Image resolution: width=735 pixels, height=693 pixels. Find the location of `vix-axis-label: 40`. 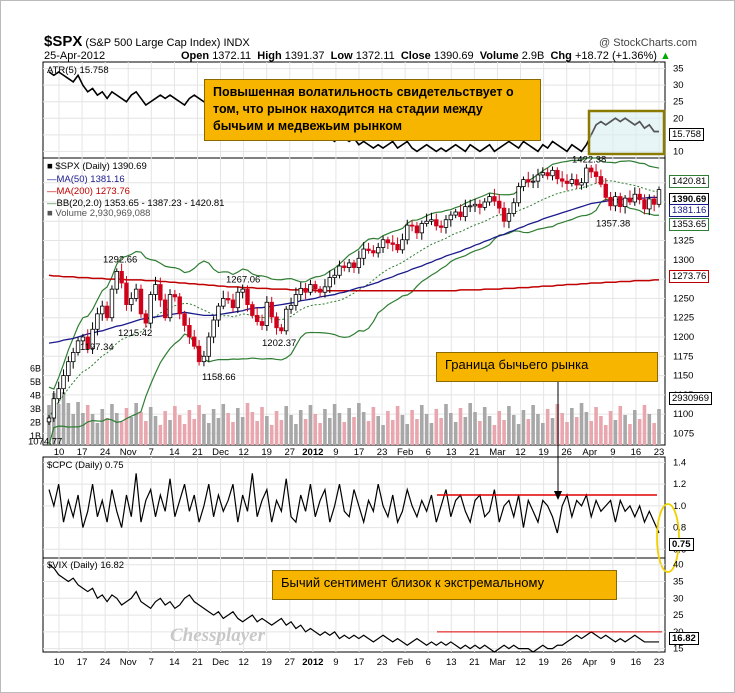

vix-axis-label: 40 is located at coordinates (678, 565).